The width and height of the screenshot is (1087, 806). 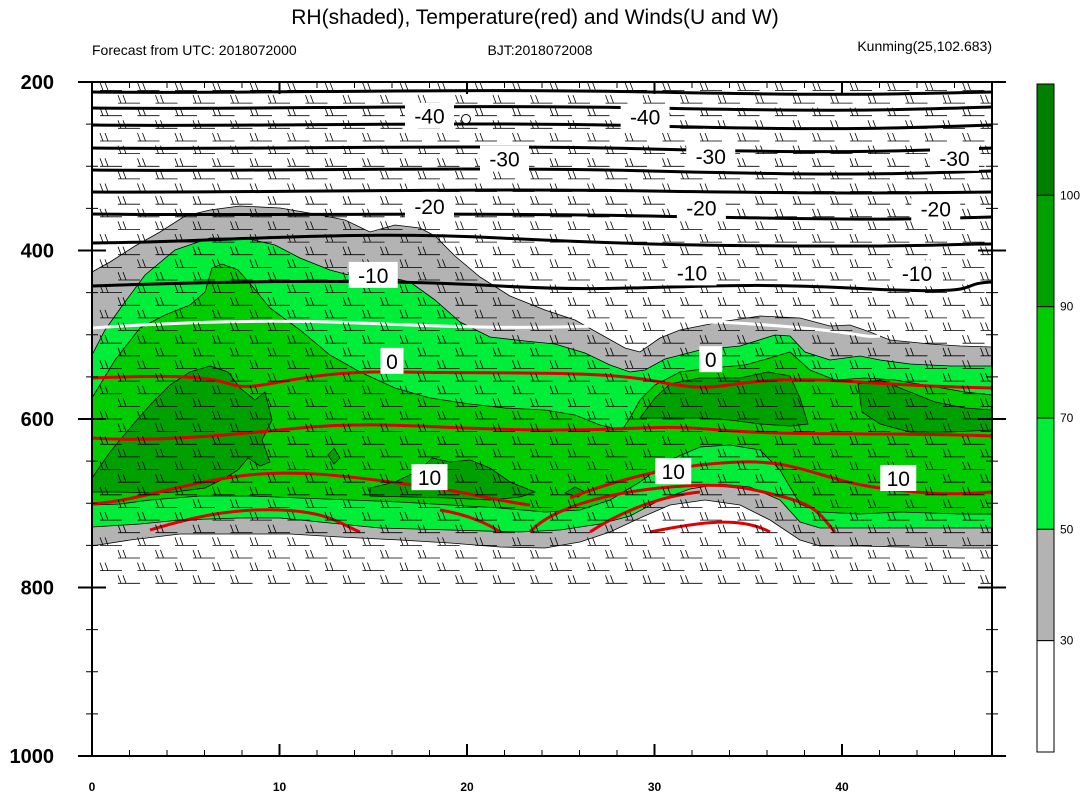 I want to click on x-tick-label: 20, so click(x=467, y=787).